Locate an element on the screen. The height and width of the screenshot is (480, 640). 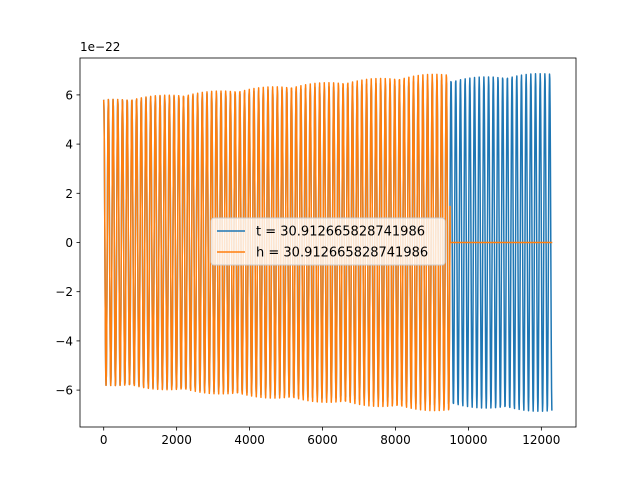
x-tick-label: 6000 is located at coordinates (322, 440).